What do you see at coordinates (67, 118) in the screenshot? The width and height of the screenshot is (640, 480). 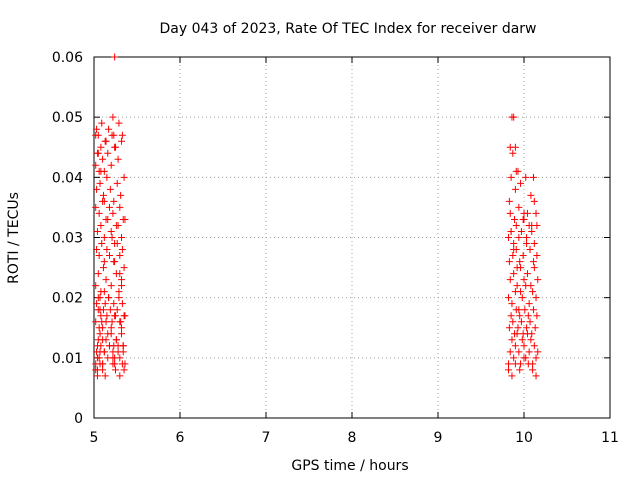 I see `y-tick-label: 0.05` at bounding box center [67, 118].